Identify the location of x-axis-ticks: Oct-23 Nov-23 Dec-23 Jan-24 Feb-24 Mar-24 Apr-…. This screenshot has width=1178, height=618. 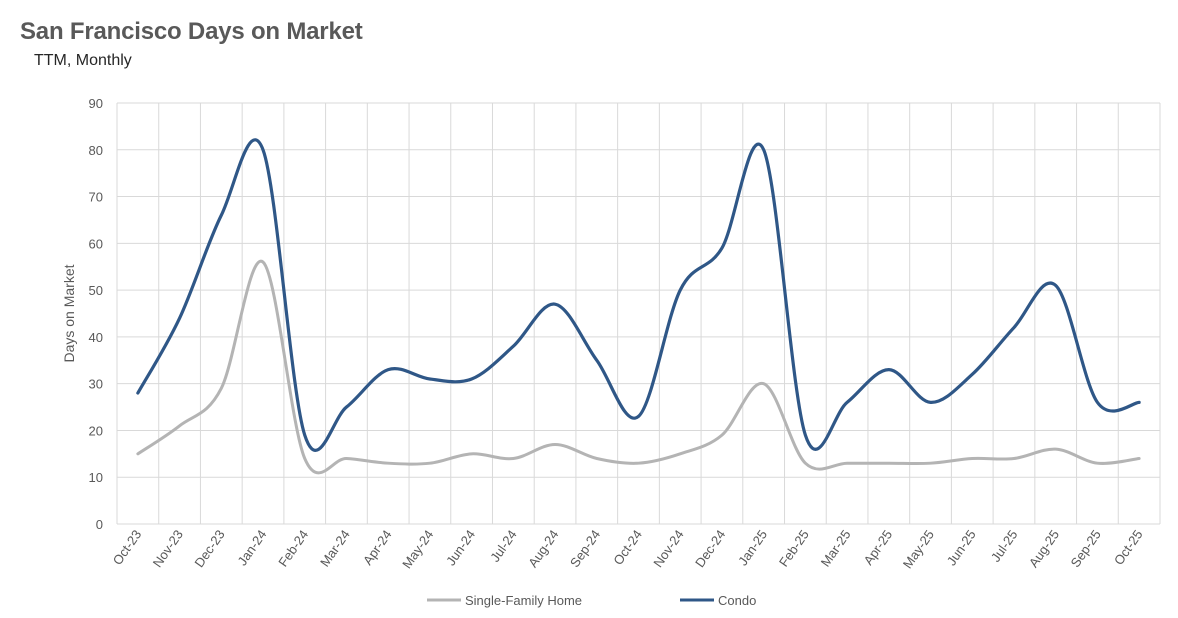
(628, 549).